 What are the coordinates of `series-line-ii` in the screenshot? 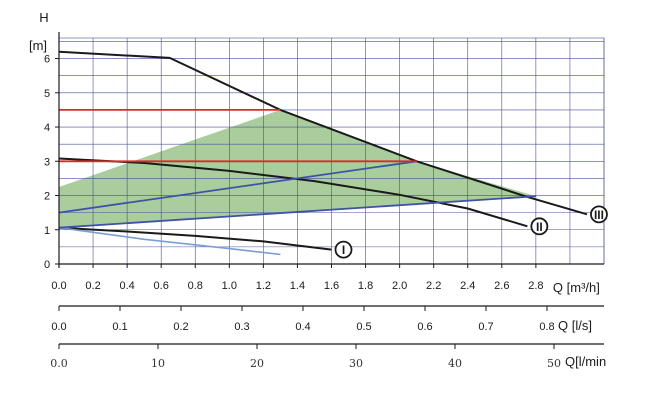 It's located at (293, 192).